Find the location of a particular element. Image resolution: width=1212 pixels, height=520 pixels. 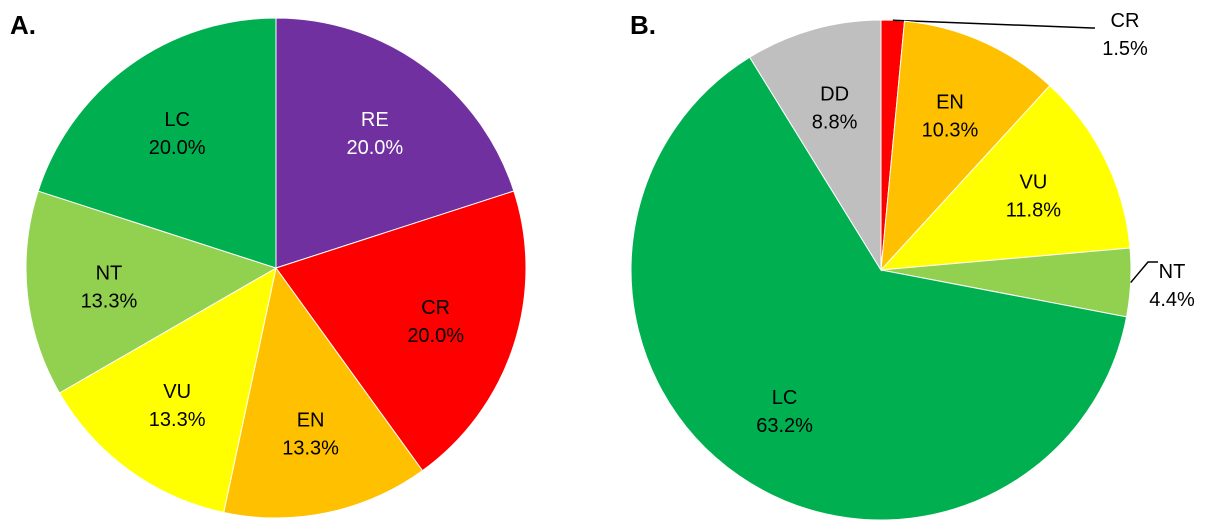

pie-slice-dd is located at coordinates (815, 145).